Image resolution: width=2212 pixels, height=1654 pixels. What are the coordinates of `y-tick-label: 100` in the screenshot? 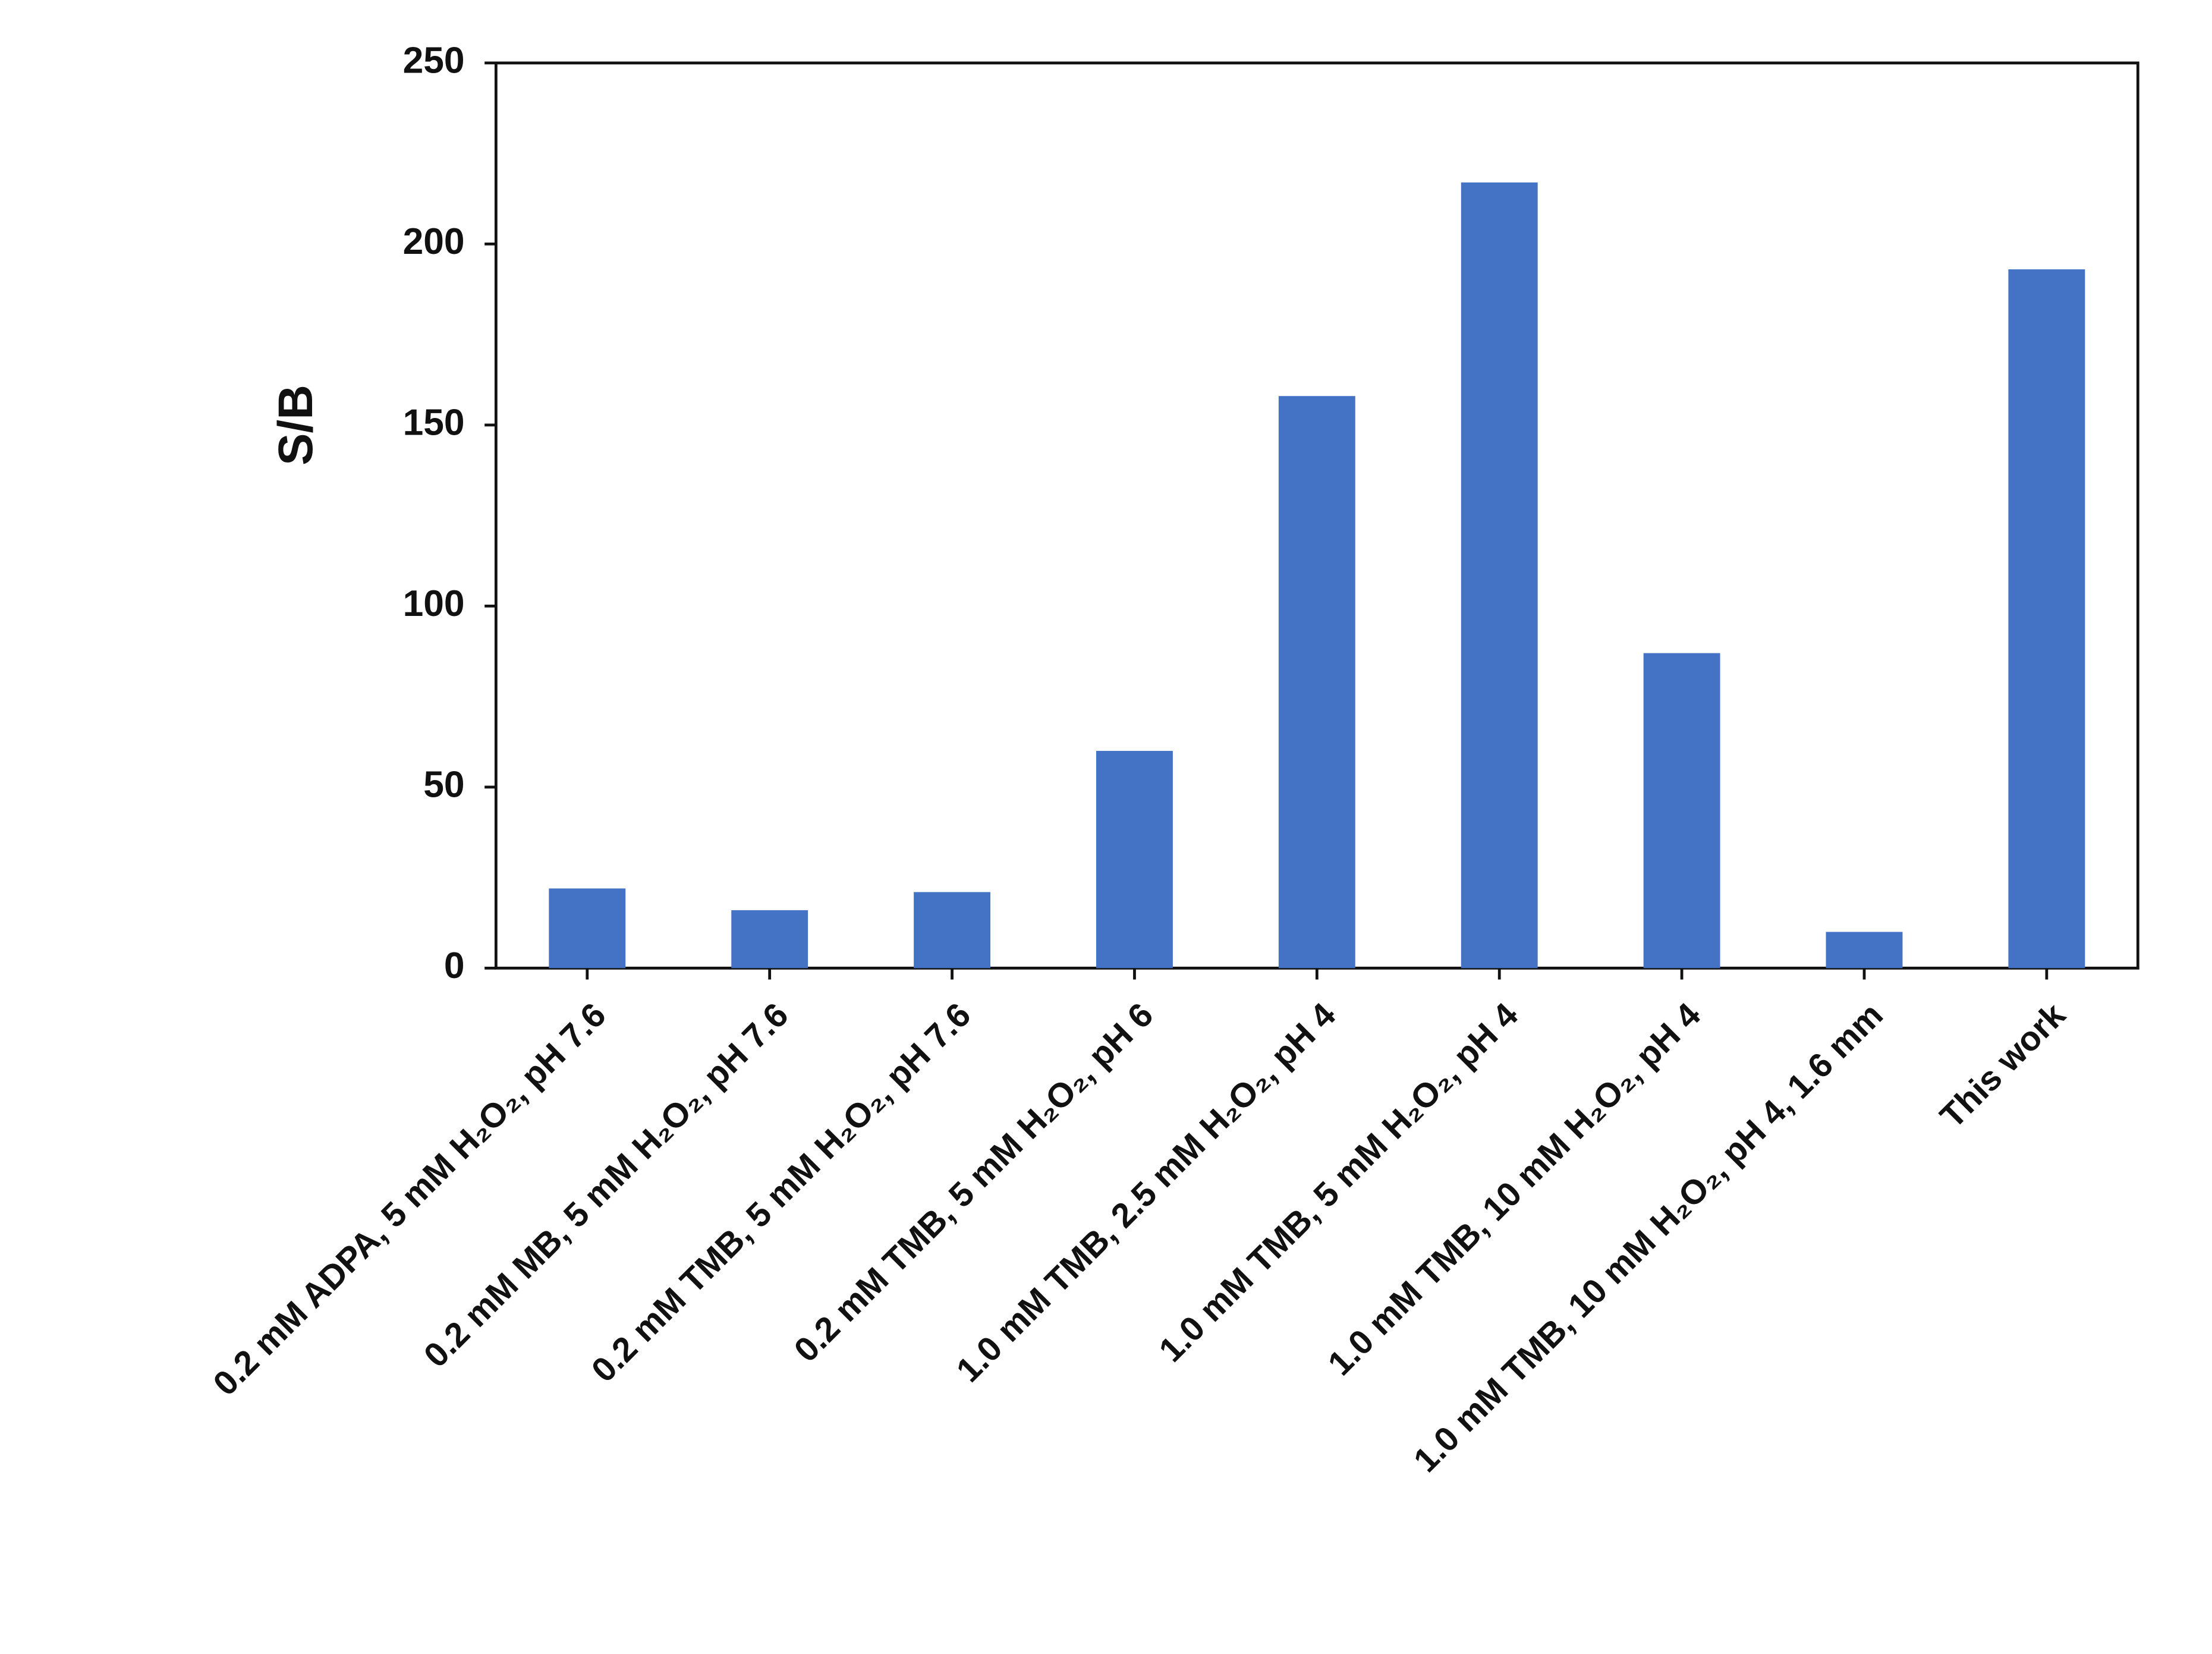 It's located at (434, 603).